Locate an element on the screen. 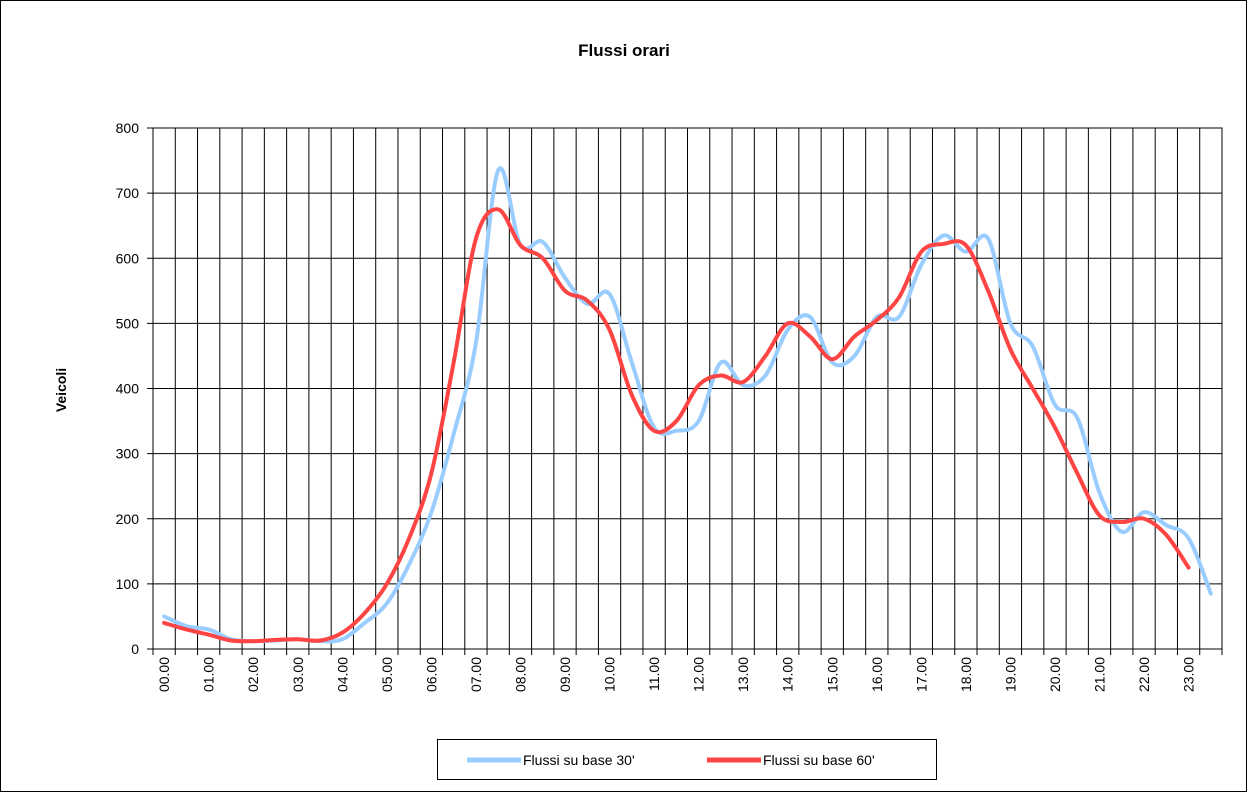  x-tick-label: 18.00 is located at coordinates (966, 674).